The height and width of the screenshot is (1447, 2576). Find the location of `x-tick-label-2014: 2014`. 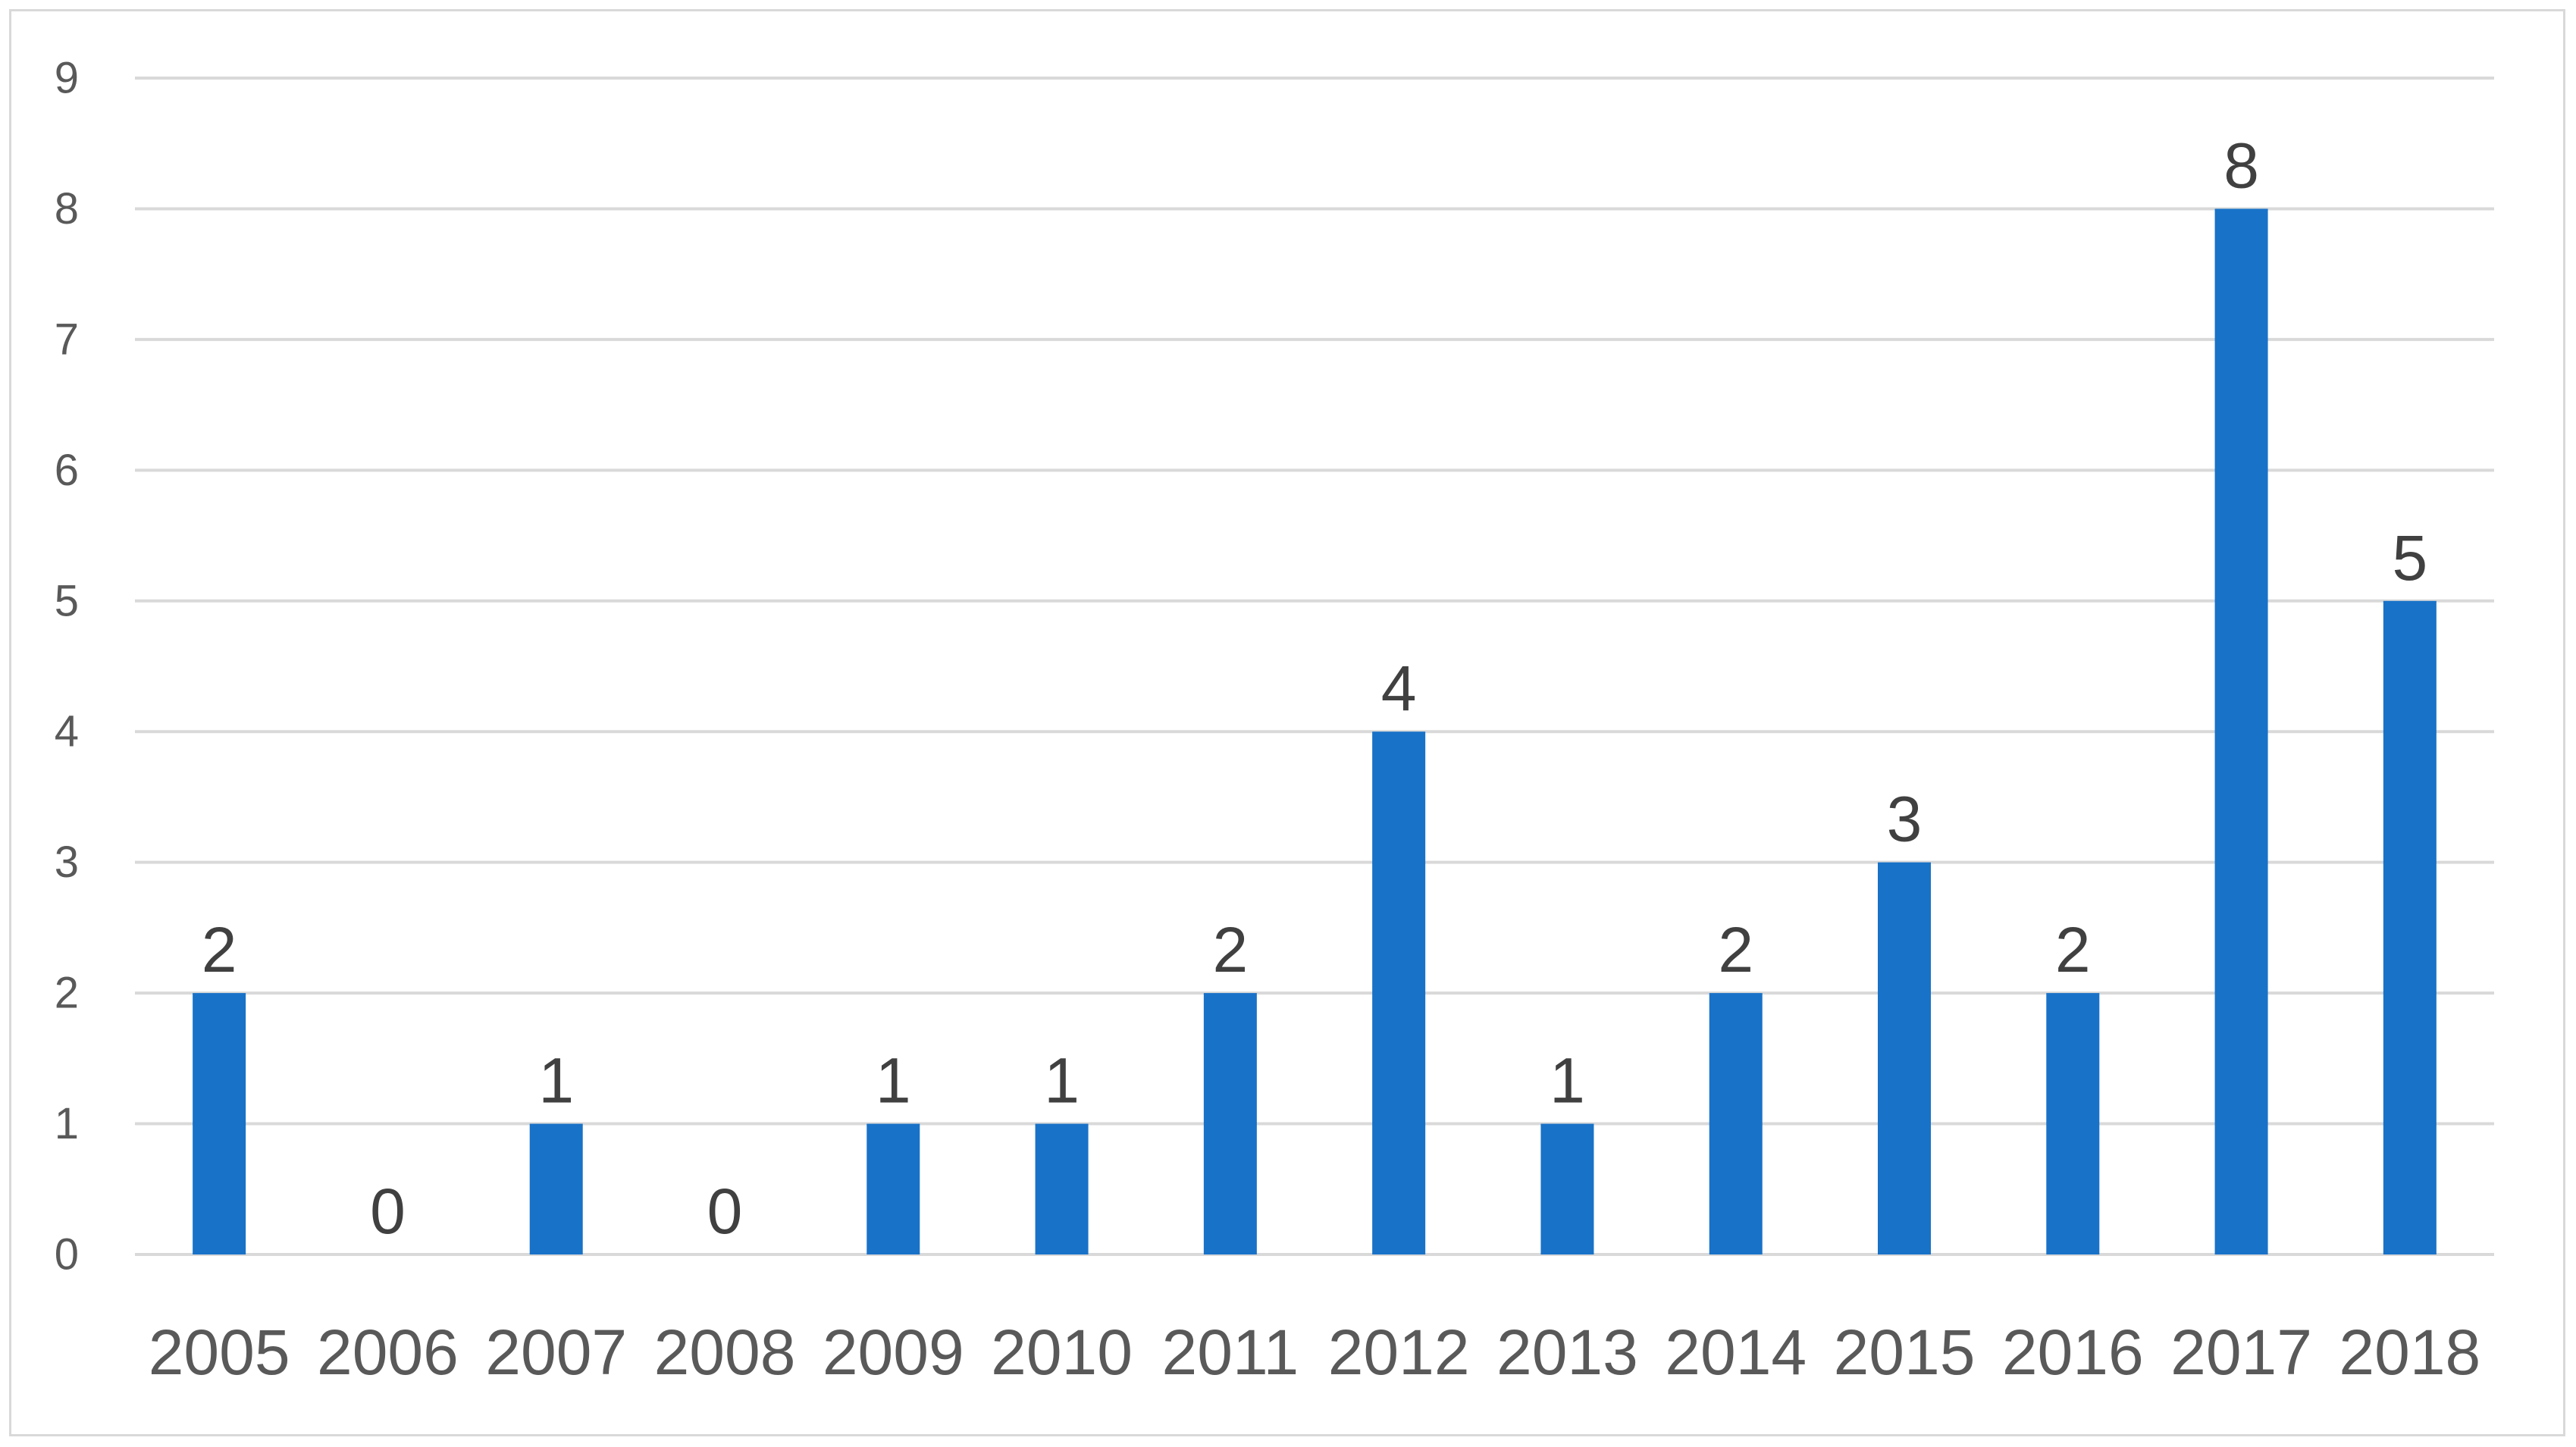

x-tick-label-2014: 2014 is located at coordinates (1736, 1353).